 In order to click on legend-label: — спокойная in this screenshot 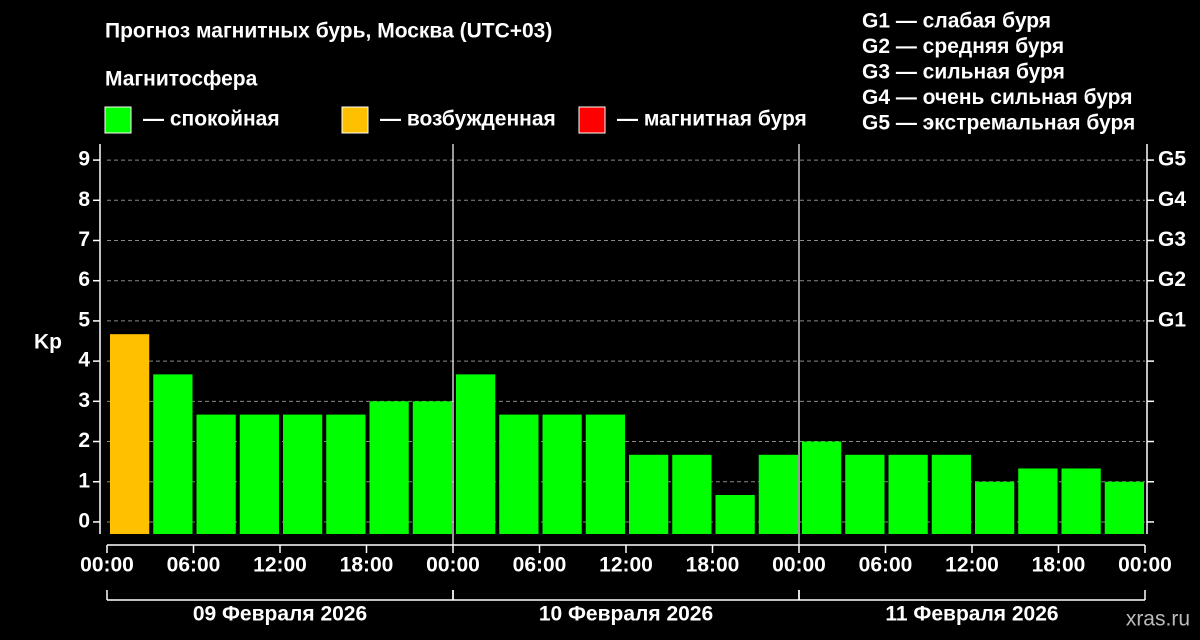, I will do `click(211, 119)`.